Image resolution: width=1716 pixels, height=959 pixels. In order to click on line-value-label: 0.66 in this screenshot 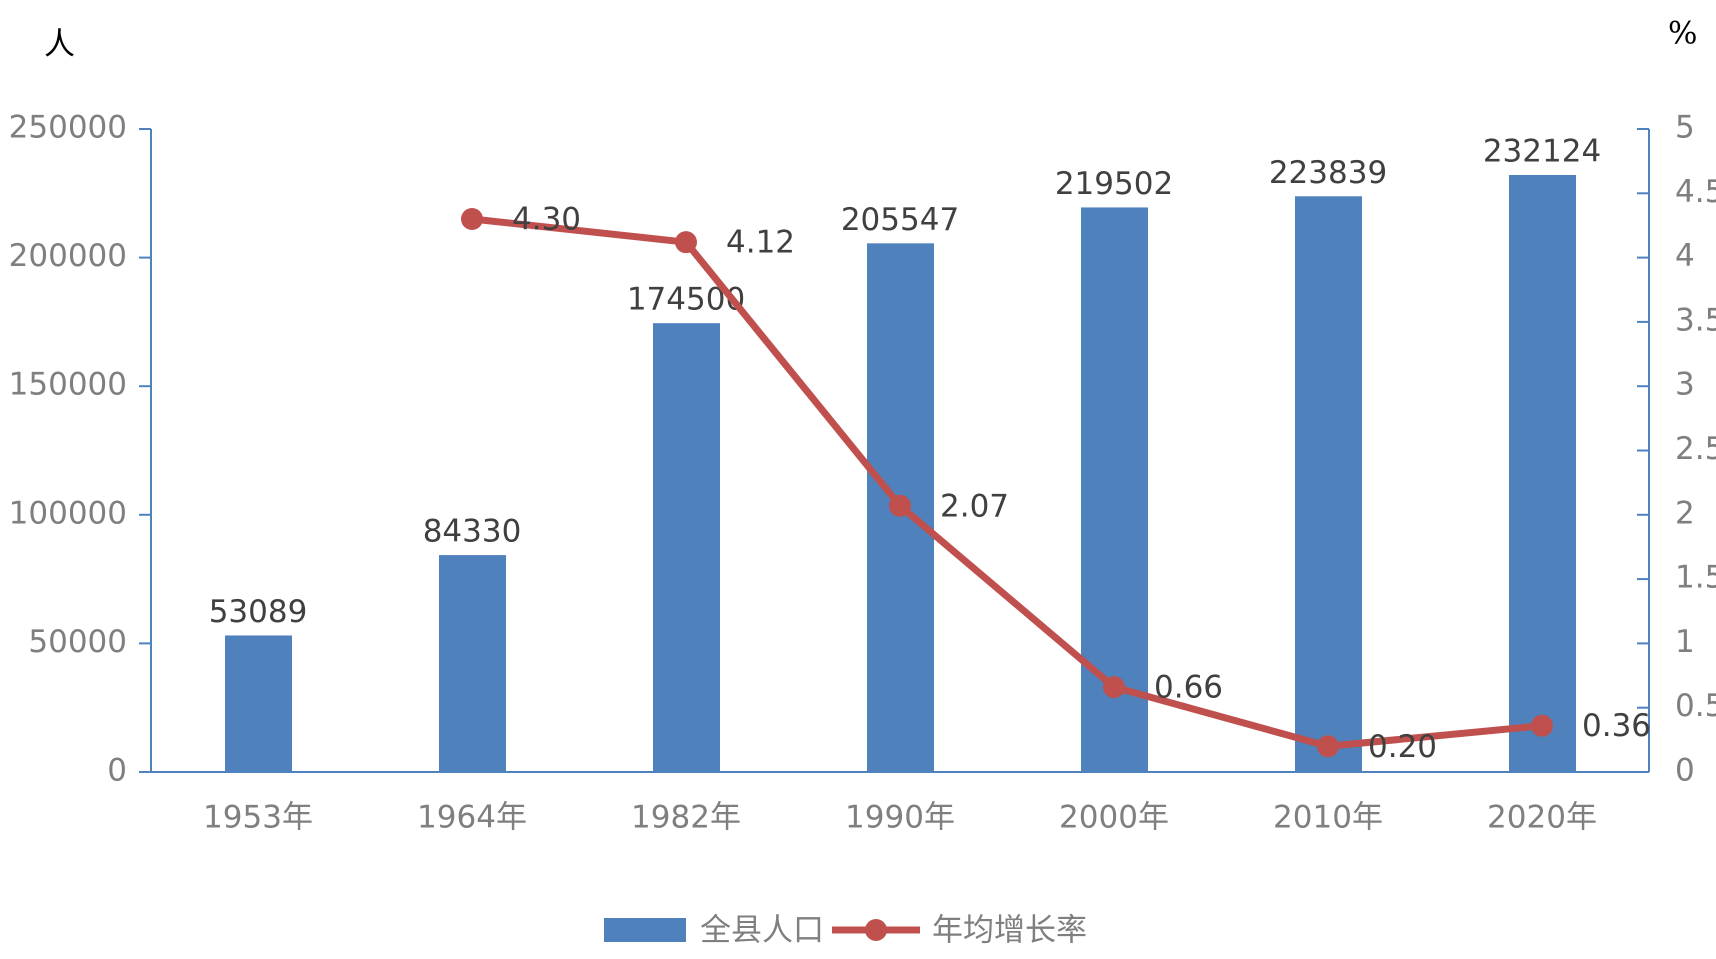, I will do `click(1188, 688)`.